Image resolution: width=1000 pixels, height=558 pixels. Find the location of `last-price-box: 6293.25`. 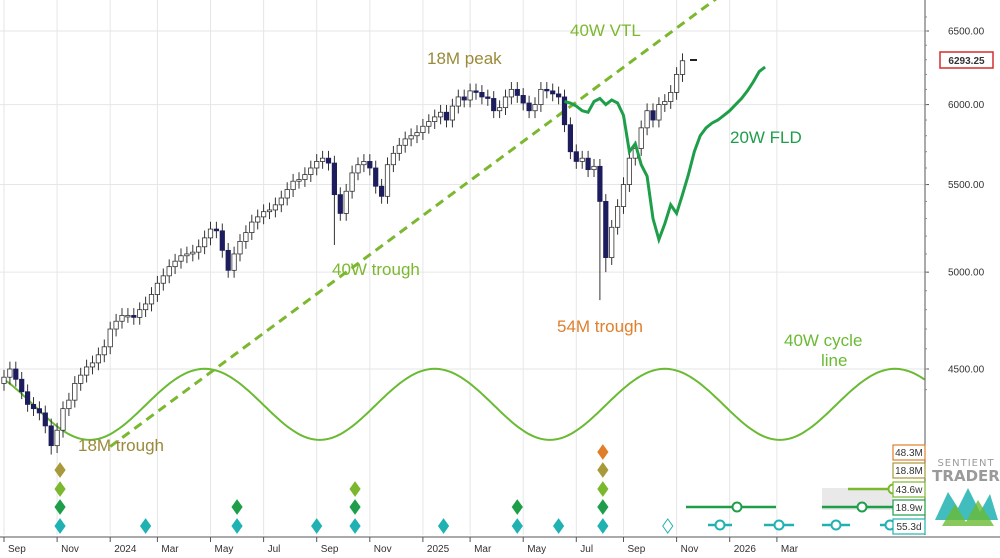

last-price-box: 6293.25 is located at coordinates (966, 60).